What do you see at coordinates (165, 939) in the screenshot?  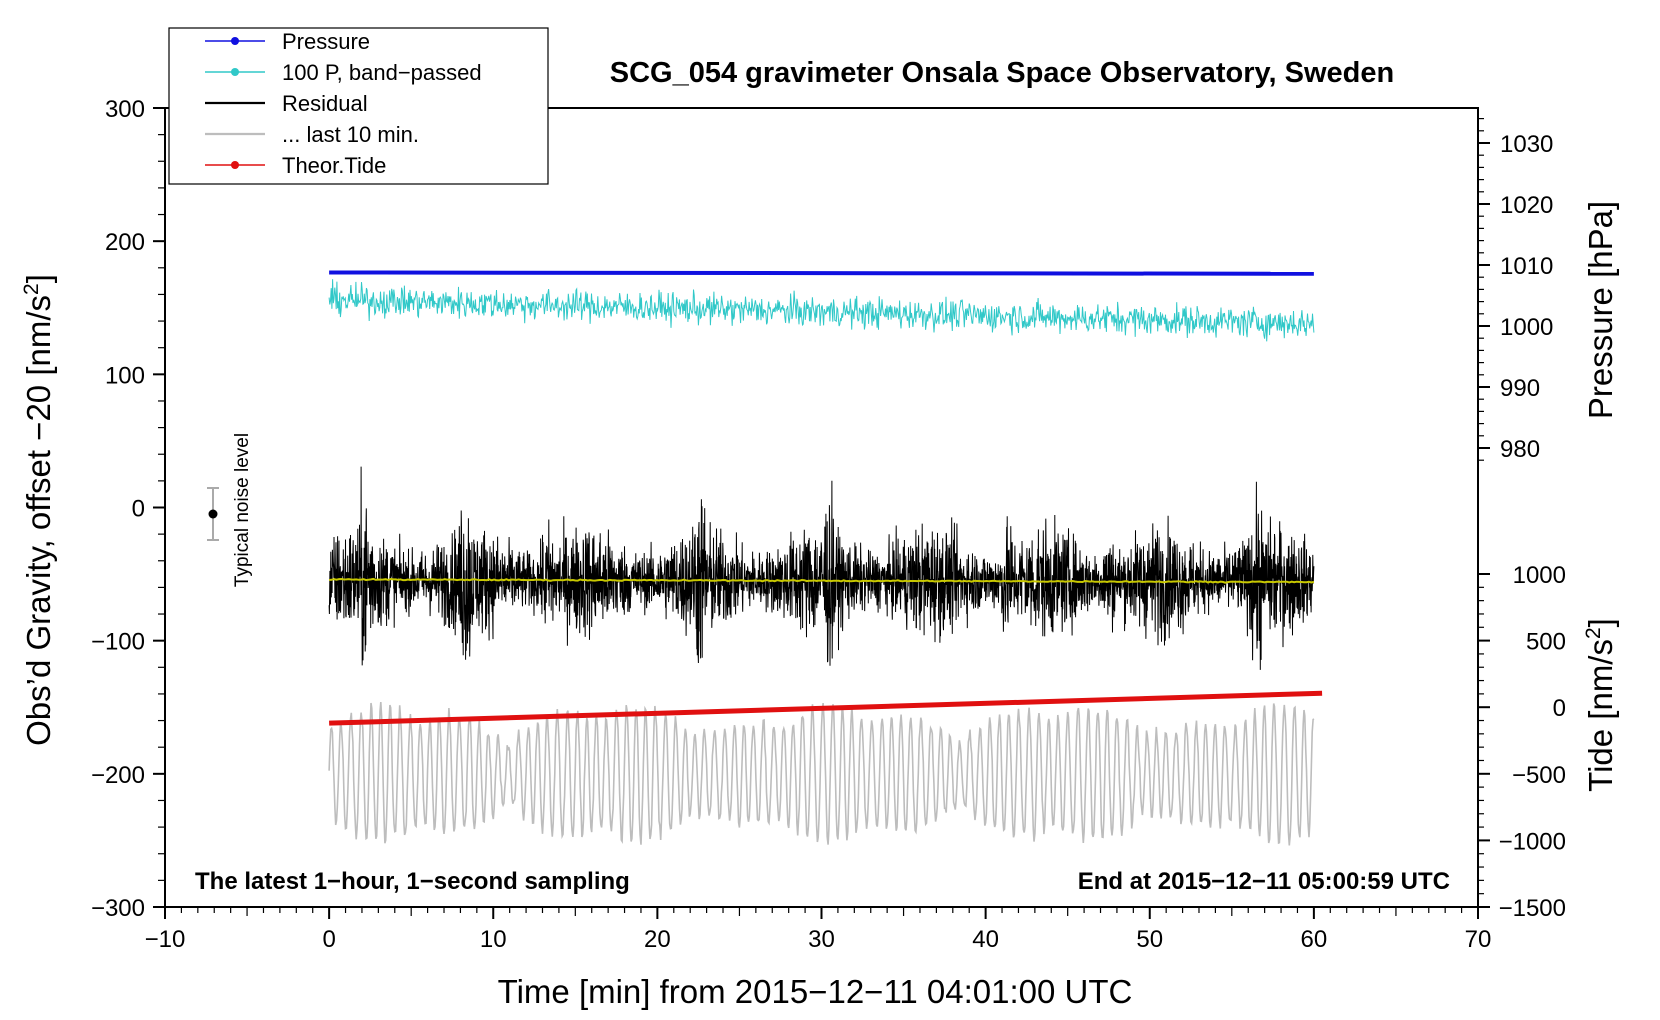 I see `x-tick-label: −10` at bounding box center [165, 939].